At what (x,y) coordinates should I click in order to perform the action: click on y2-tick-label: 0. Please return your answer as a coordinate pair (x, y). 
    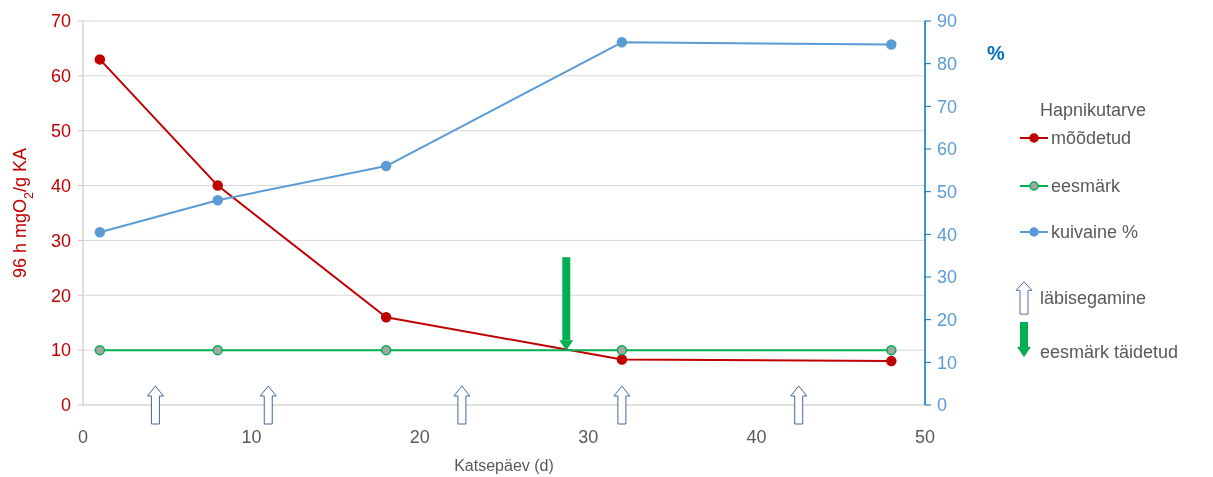
    Looking at the image, I should click on (942, 405).